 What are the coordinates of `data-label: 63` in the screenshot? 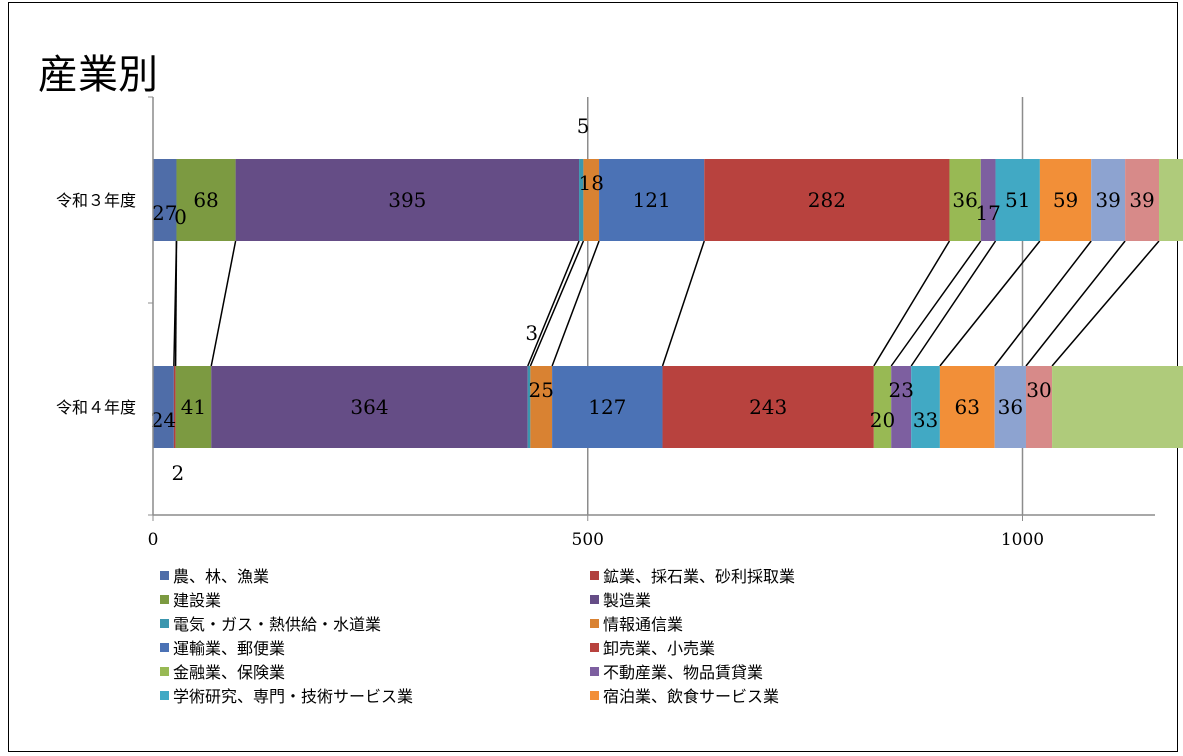 It's located at (967, 407).